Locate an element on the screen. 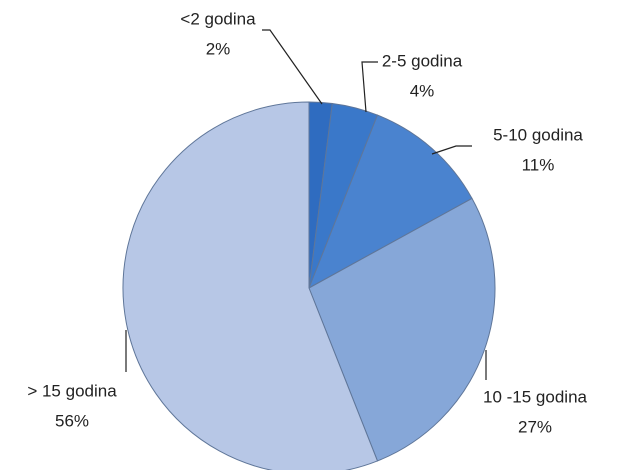  value-label: 2% is located at coordinates (218, 48).